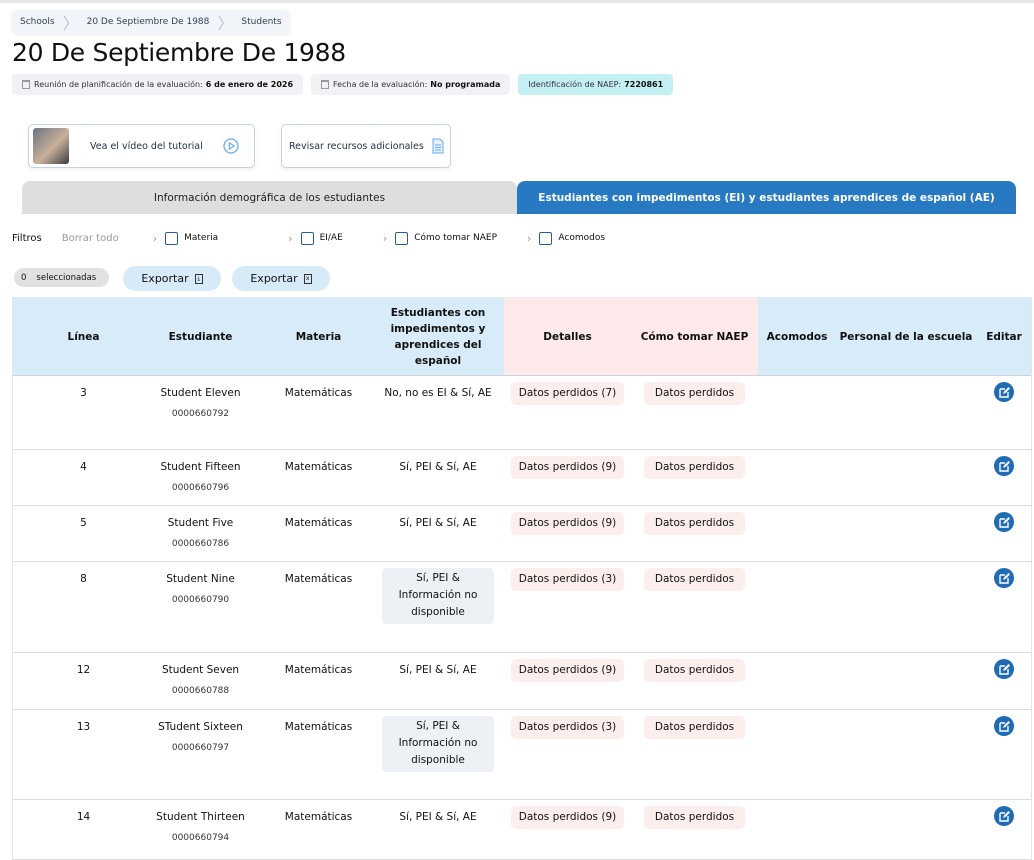 The image size is (1034, 860). I want to click on student-id: 0000660792, so click(200, 414).